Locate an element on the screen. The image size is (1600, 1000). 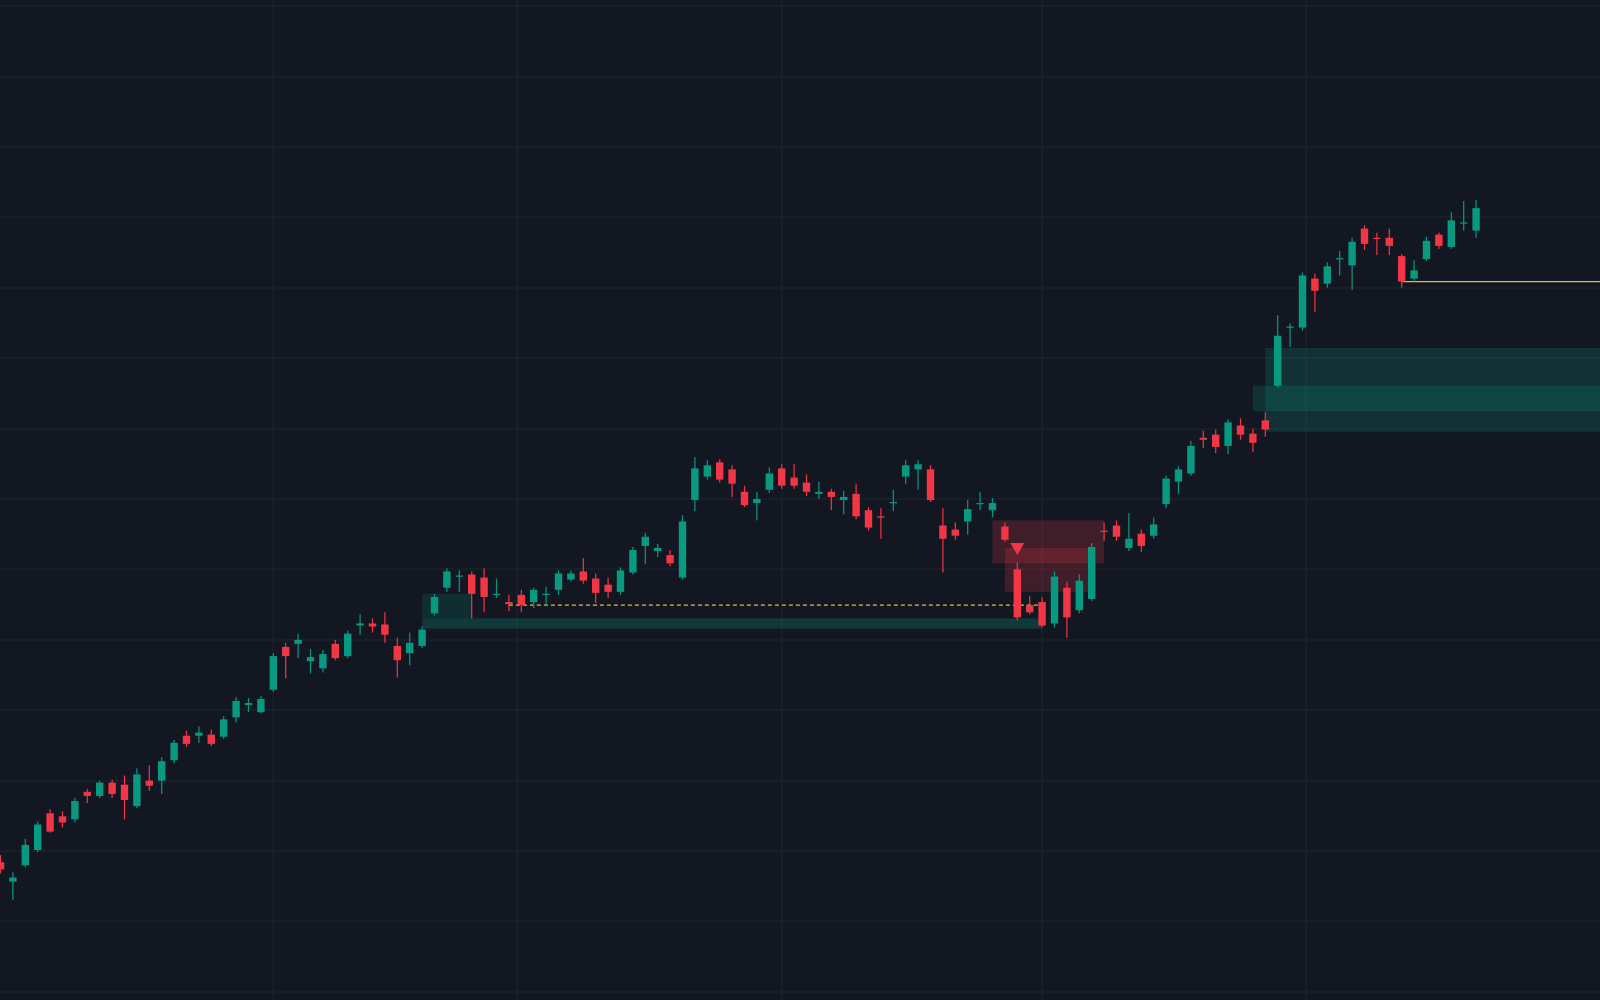
signal-marker is located at coordinates (1017, 548).